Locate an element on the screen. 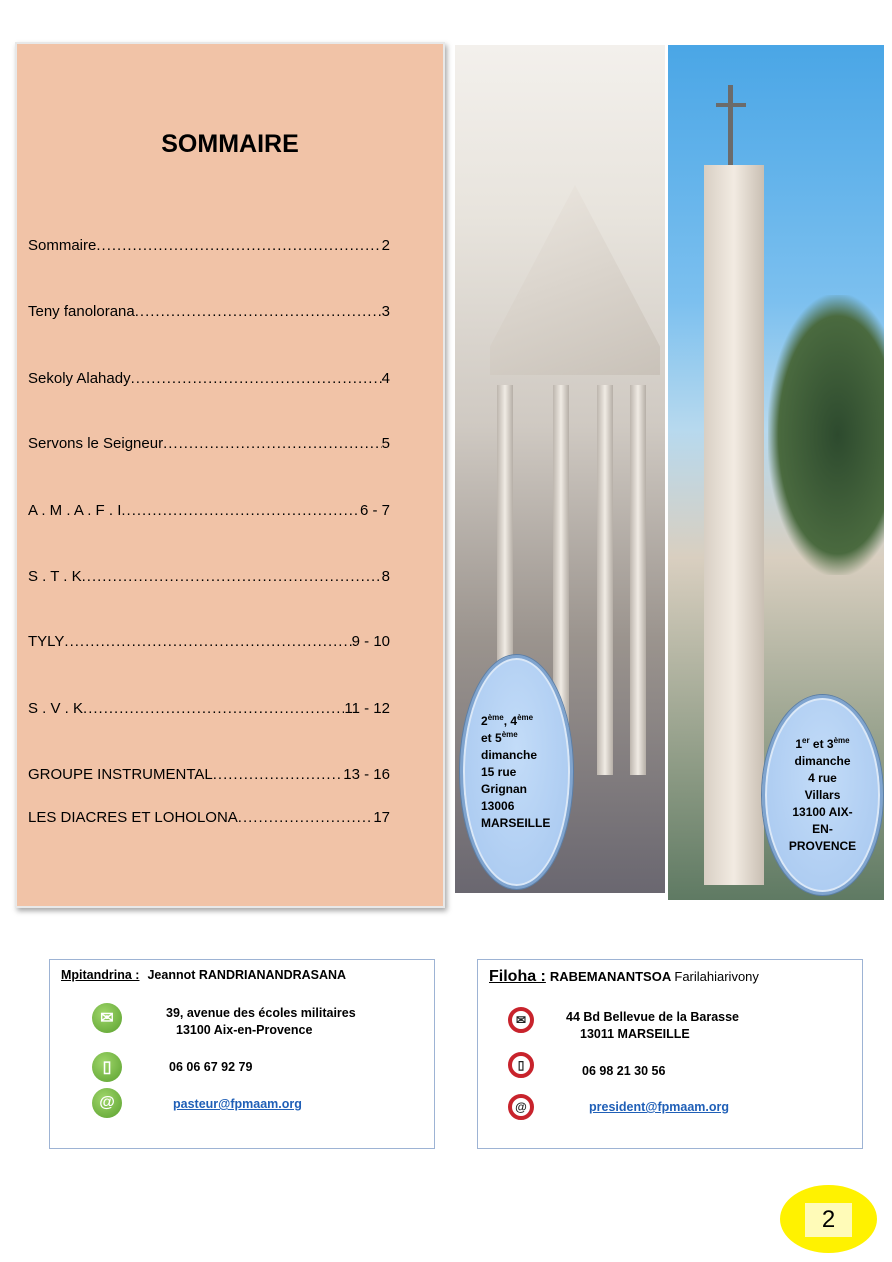 The image size is (892, 1262). president-email-link: president@fpmaam.org is located at coordinates (659, 1107).